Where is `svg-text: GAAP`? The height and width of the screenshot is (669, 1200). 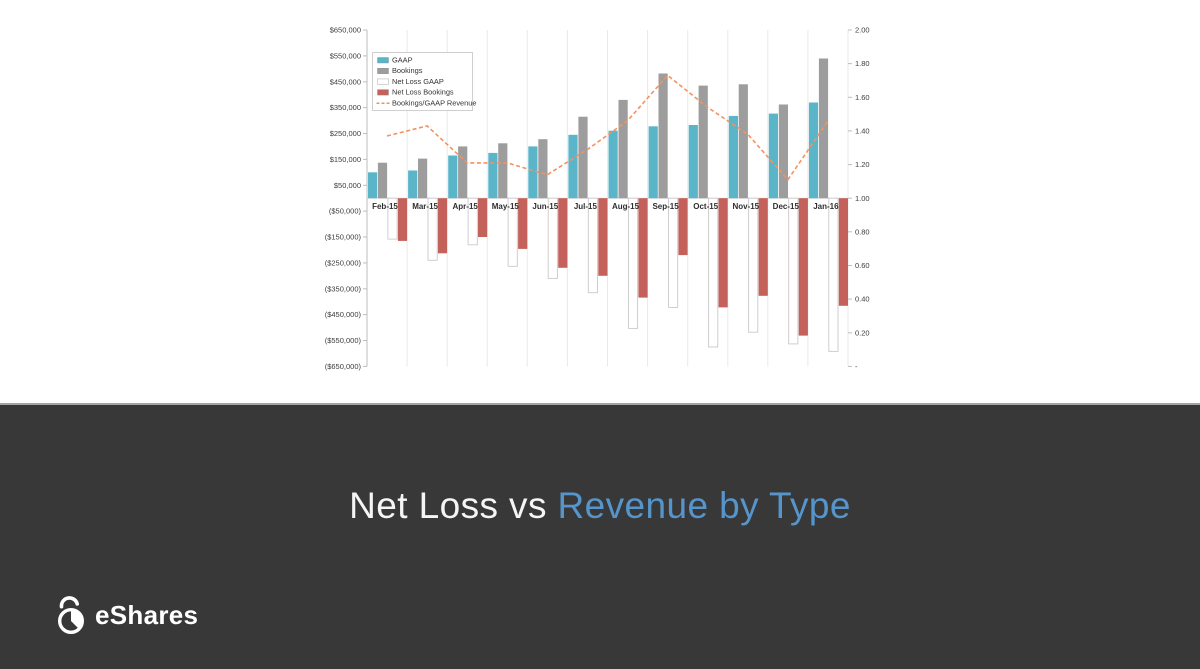
svg-text: GAAP is located at coordinates (402, 60).